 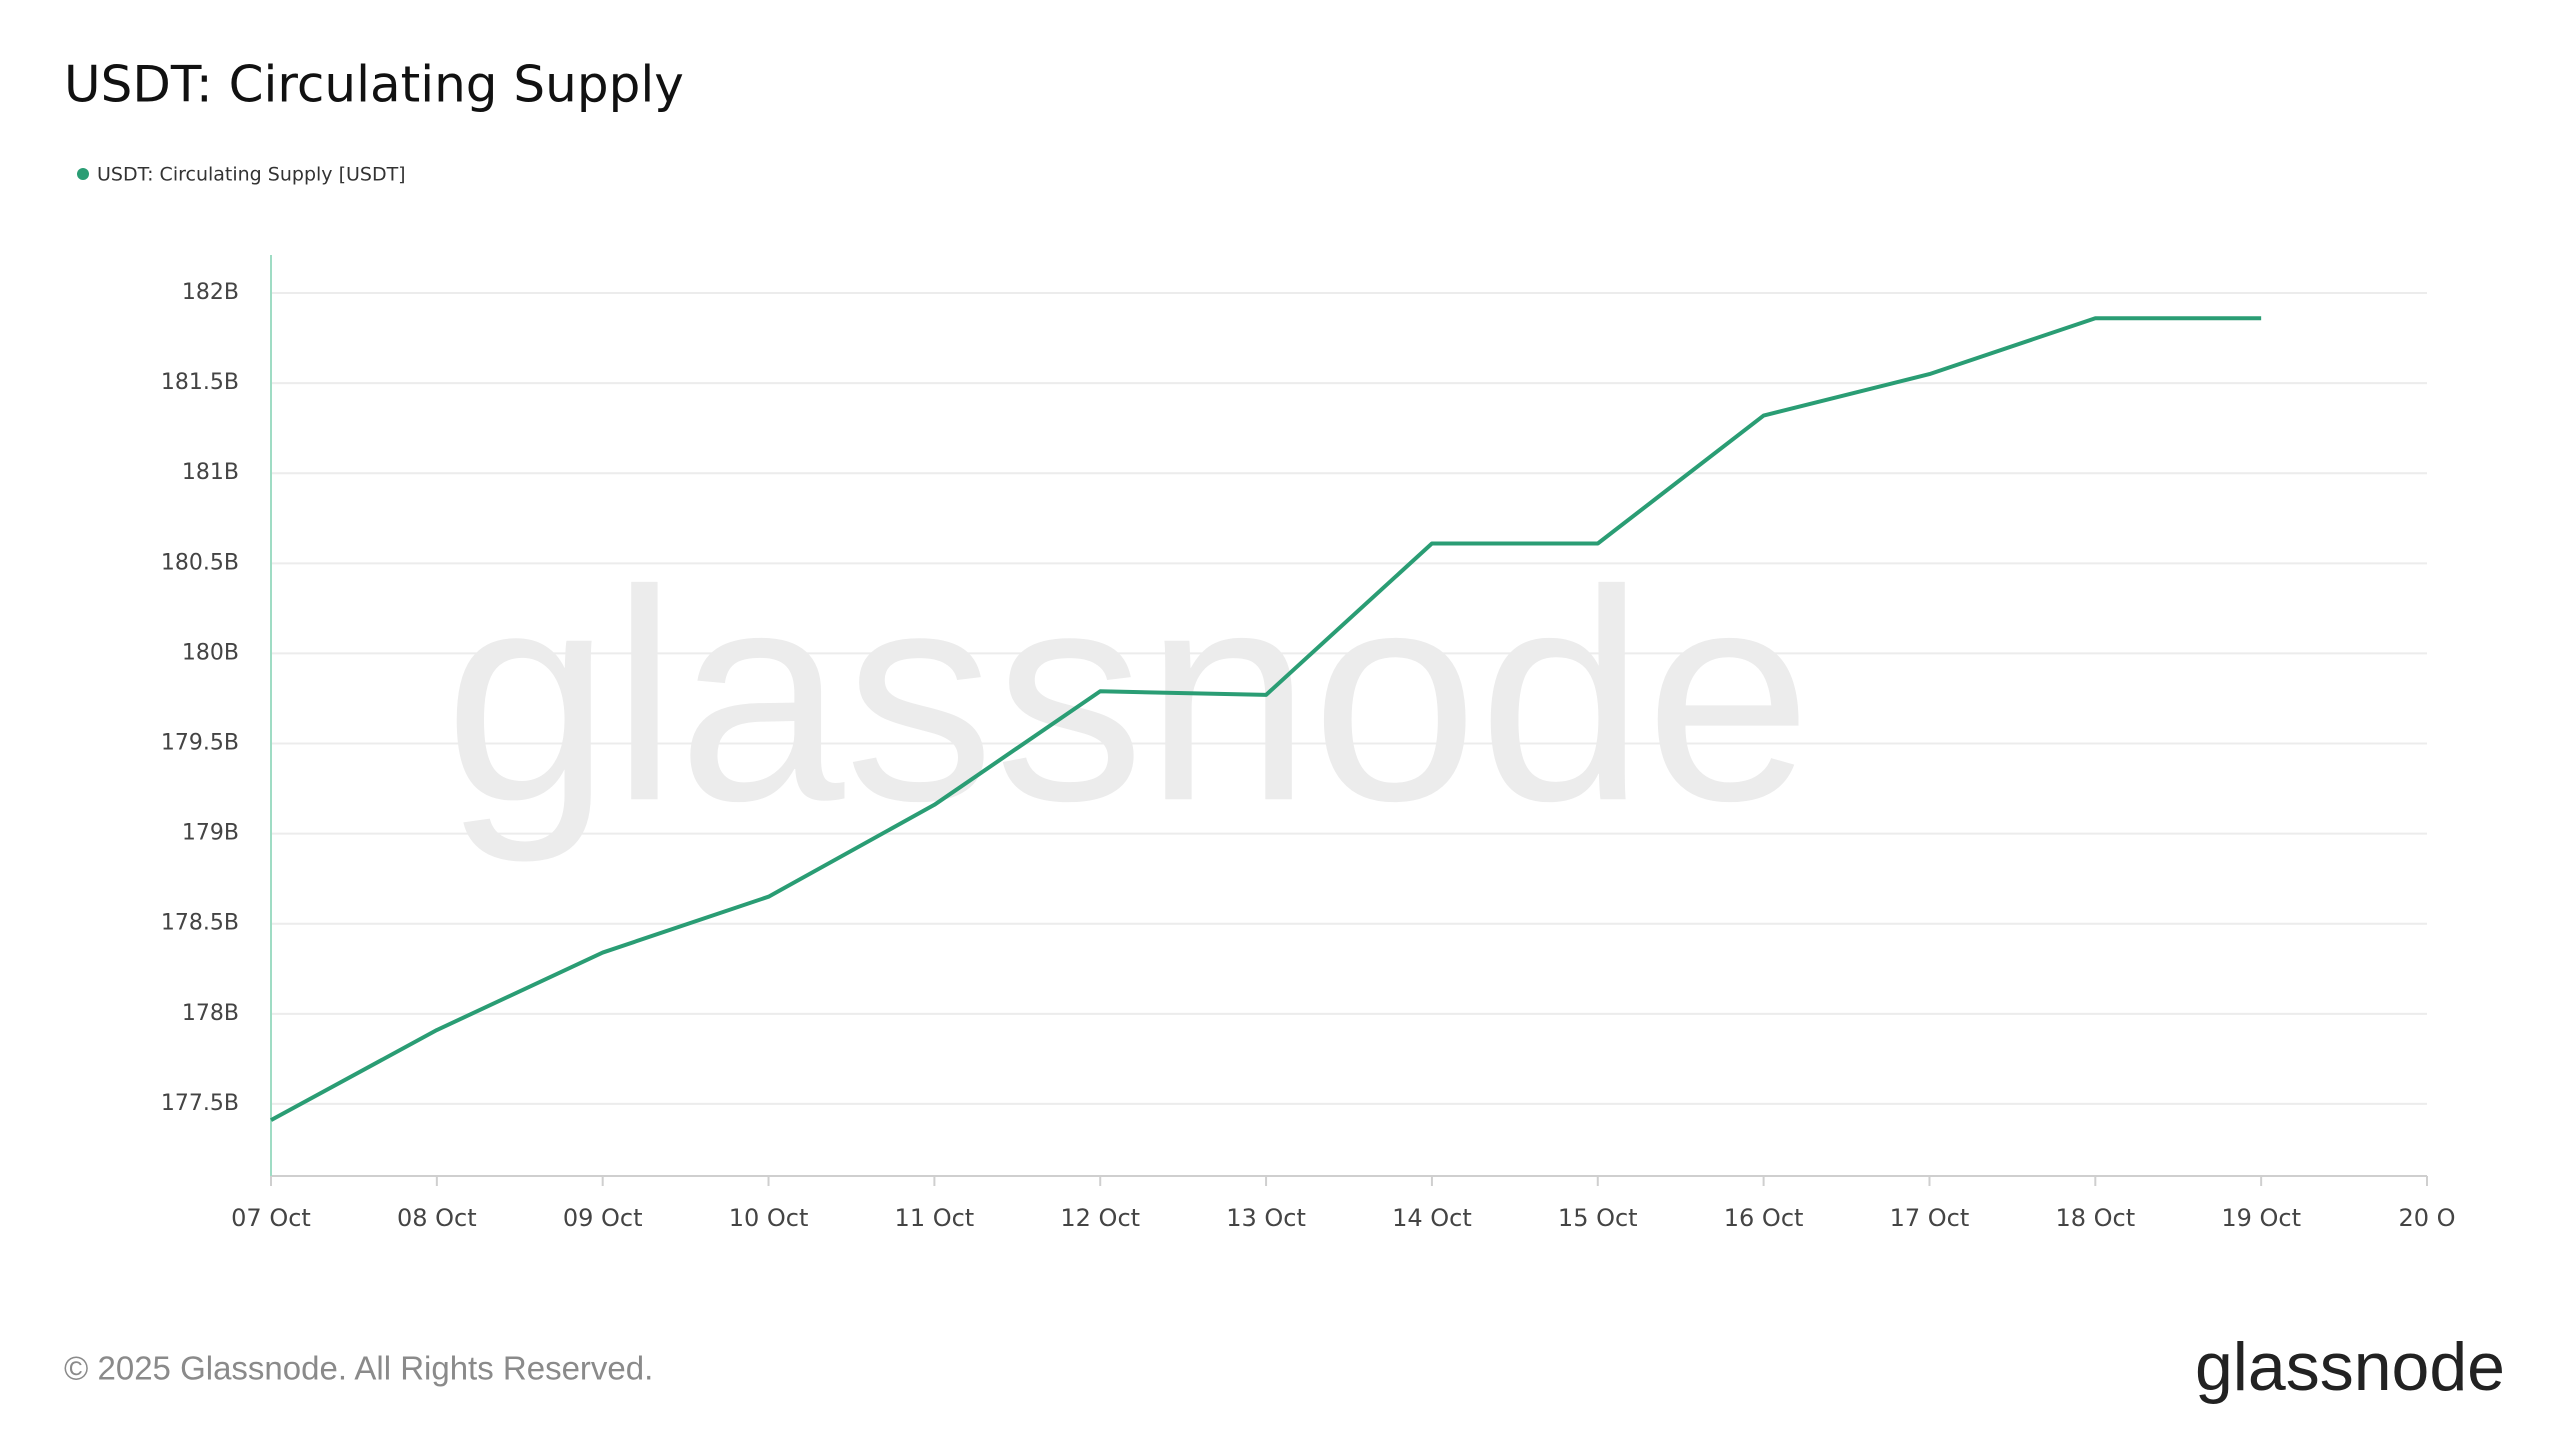 What do you see at coordinates (210, 1013) in the screenshot?
I see `y-tick-label: 178B` at bounding box center [210, 1013].